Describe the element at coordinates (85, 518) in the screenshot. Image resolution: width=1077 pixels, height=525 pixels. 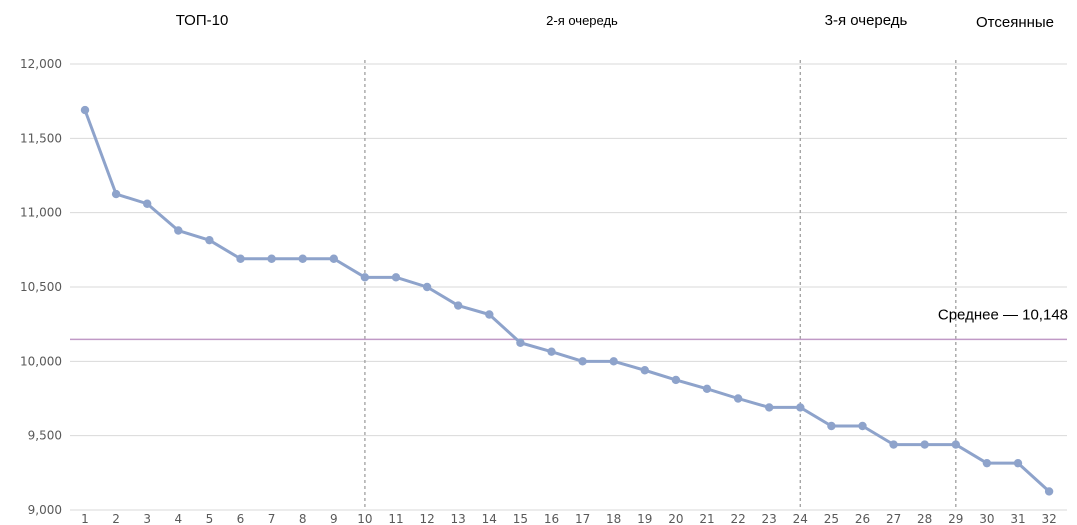
I see `x-tick-label: 1` at that location.